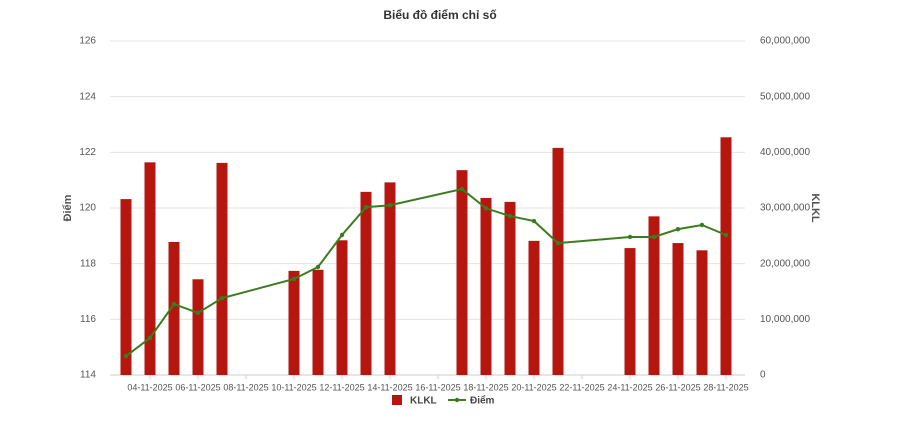 Image resolution: width=900 pixels, height=428 pixels. What do you see at coordinates (87, 152) in the screenshot?
I see `y-tick-label: 122` at bounding box center [87, 152].